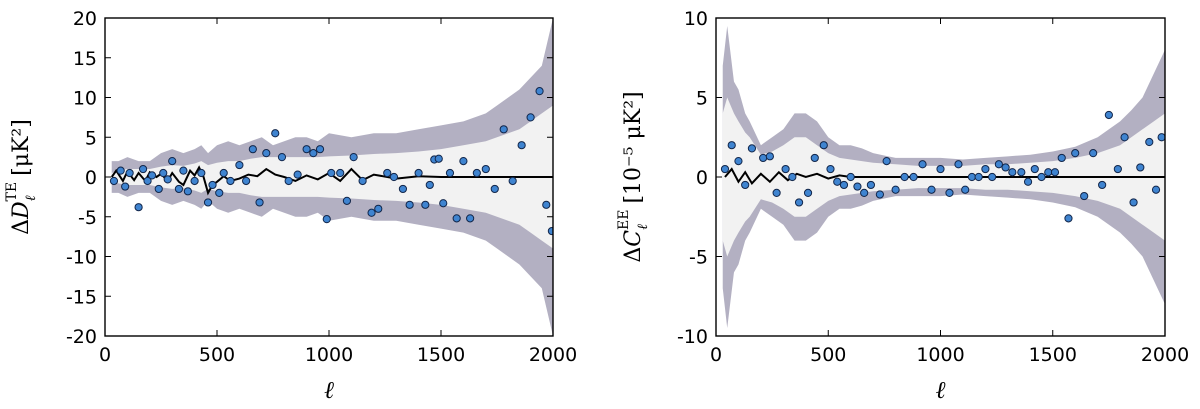  I want to click on x-axis-label: ℓ, so click(329, 390).